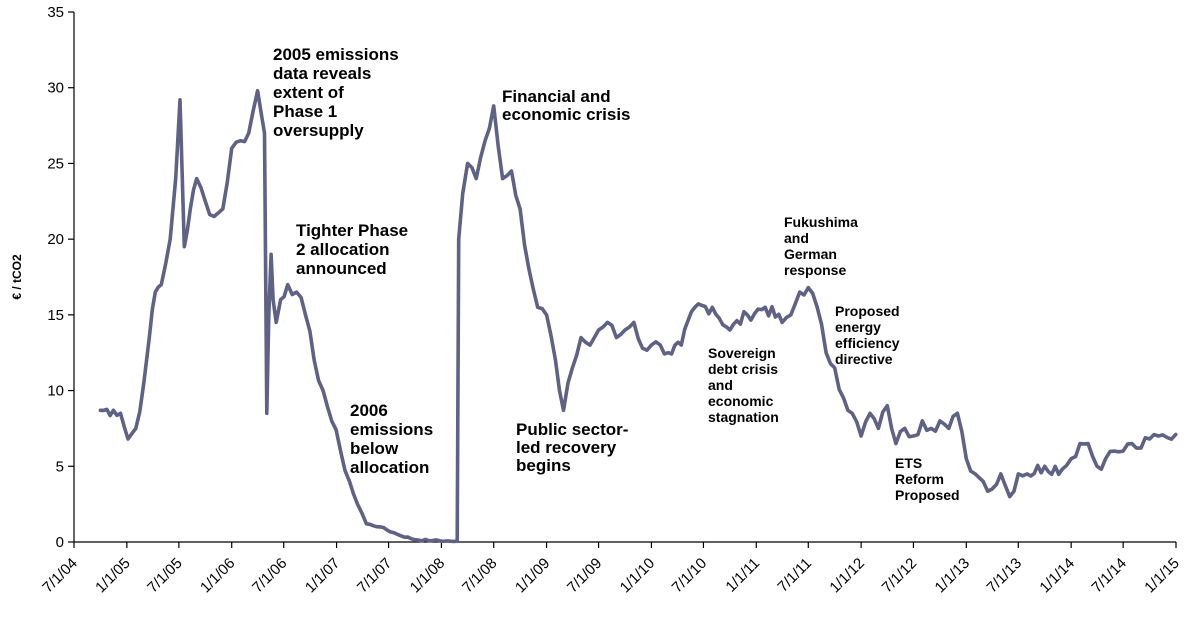 Image resolution: width=1192 pixels, height=619 pixels. What do you see at coordinates (341, 268) in the screenshot?
I see `annotation-line: announced` at bounding box center [341, 268].